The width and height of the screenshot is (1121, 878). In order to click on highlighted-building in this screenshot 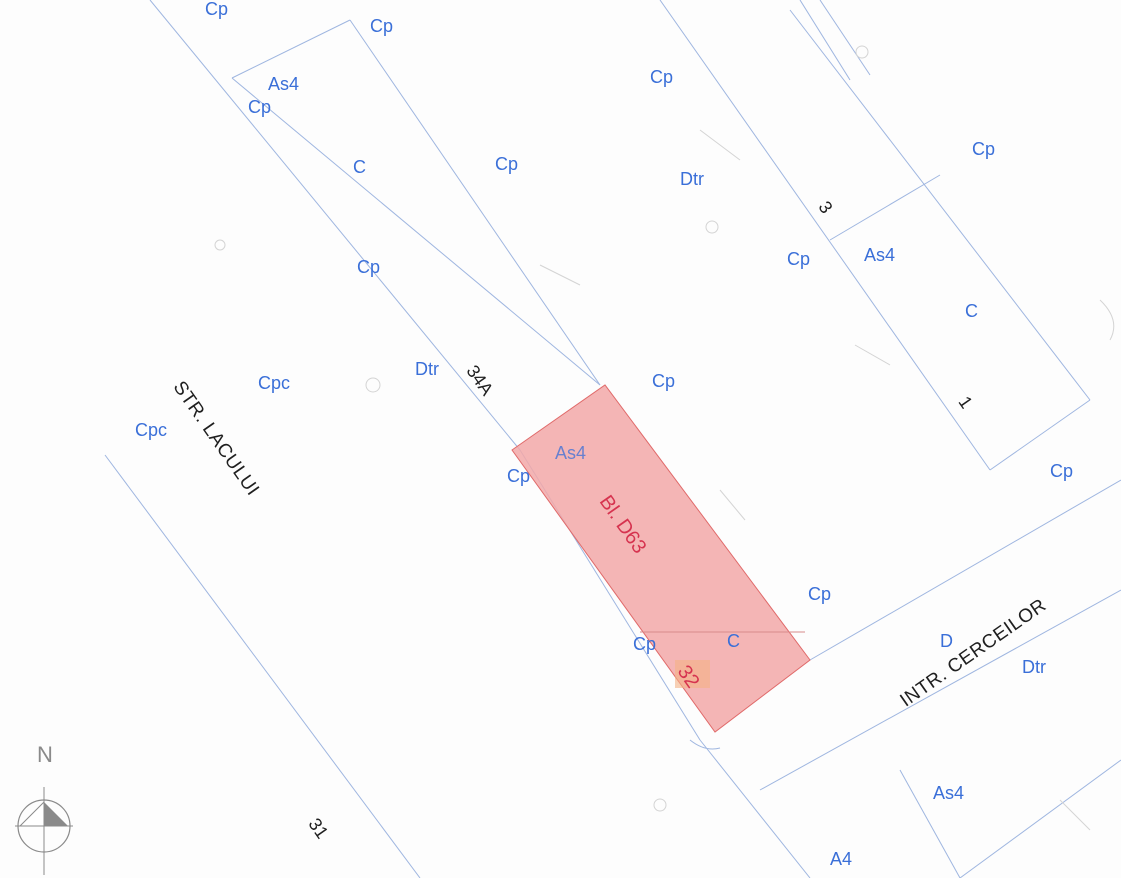, I will do `click(661, 558)`.